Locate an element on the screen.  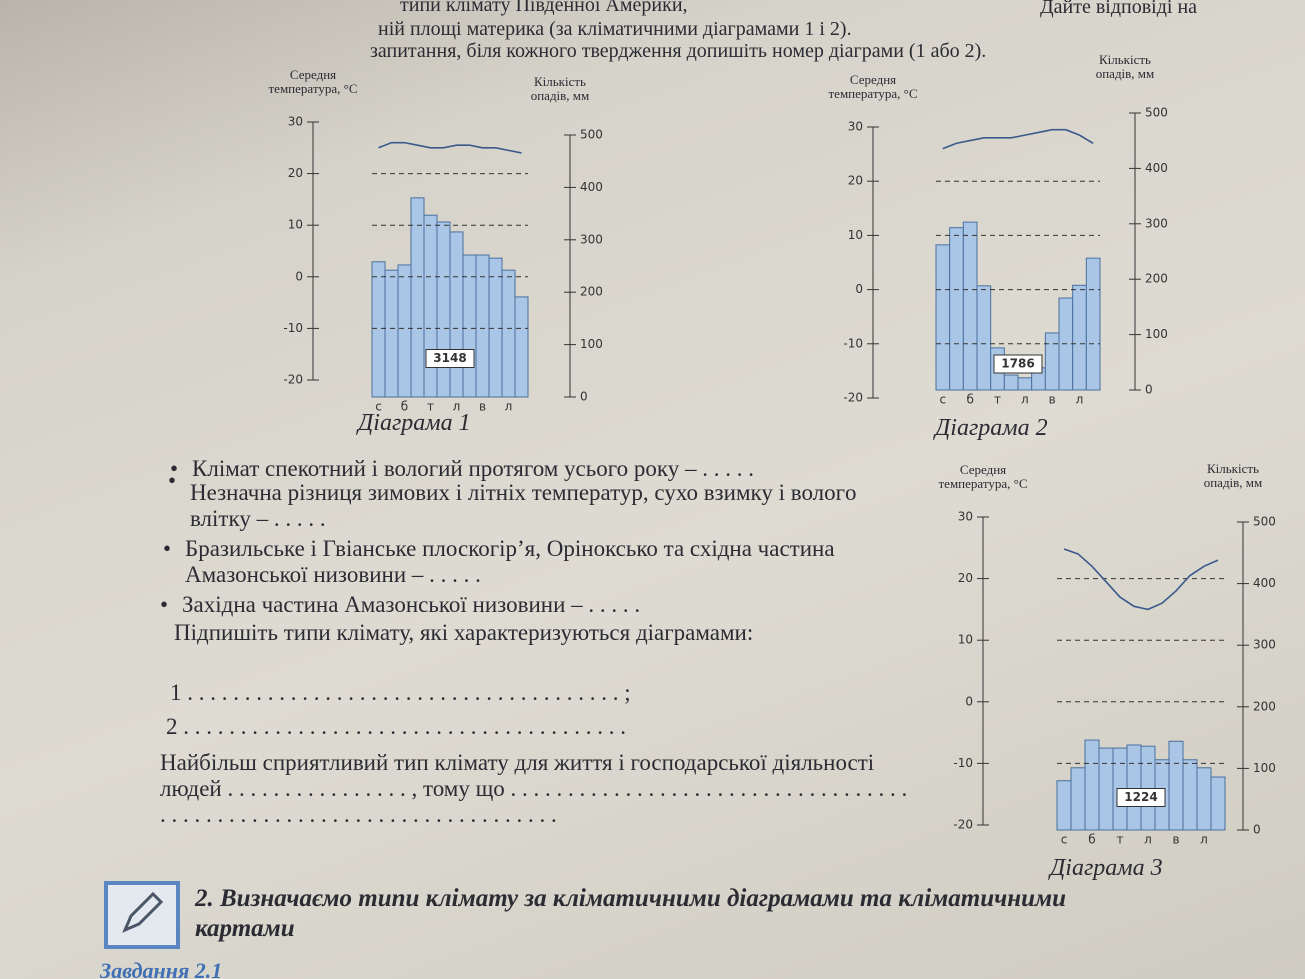
header-line: Дайте відповіді на is located at coordinates (1119, 9).